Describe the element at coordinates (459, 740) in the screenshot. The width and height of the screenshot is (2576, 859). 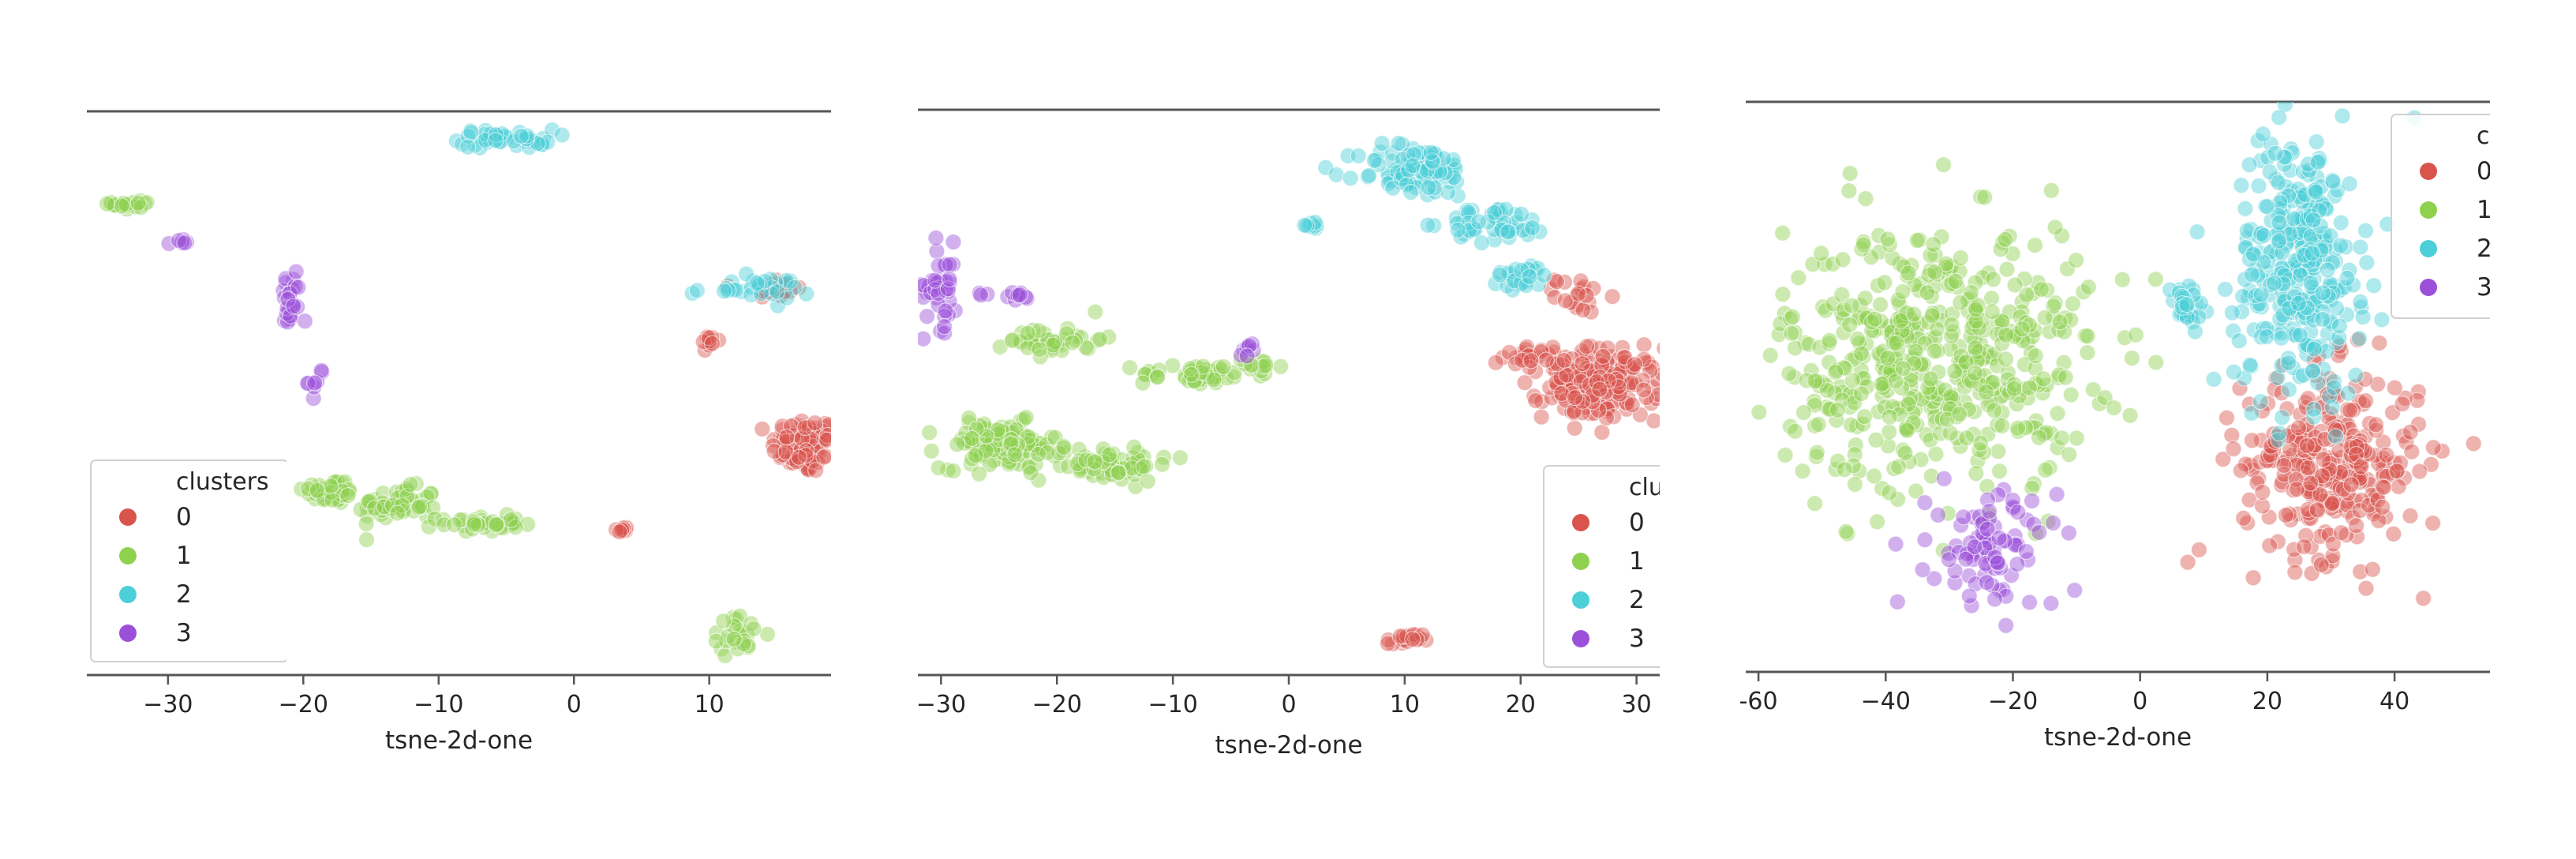
I see `x-axis-title: tsne-2d-one` at that location.